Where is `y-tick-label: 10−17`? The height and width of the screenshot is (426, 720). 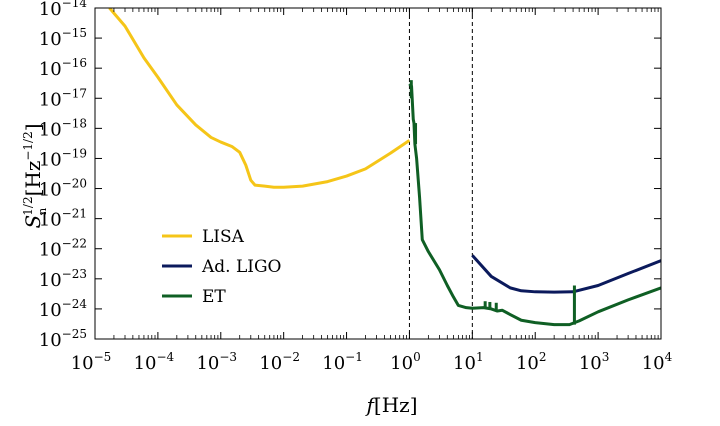
y-tick-label: 10−17 is located at coordinates (63, 98).